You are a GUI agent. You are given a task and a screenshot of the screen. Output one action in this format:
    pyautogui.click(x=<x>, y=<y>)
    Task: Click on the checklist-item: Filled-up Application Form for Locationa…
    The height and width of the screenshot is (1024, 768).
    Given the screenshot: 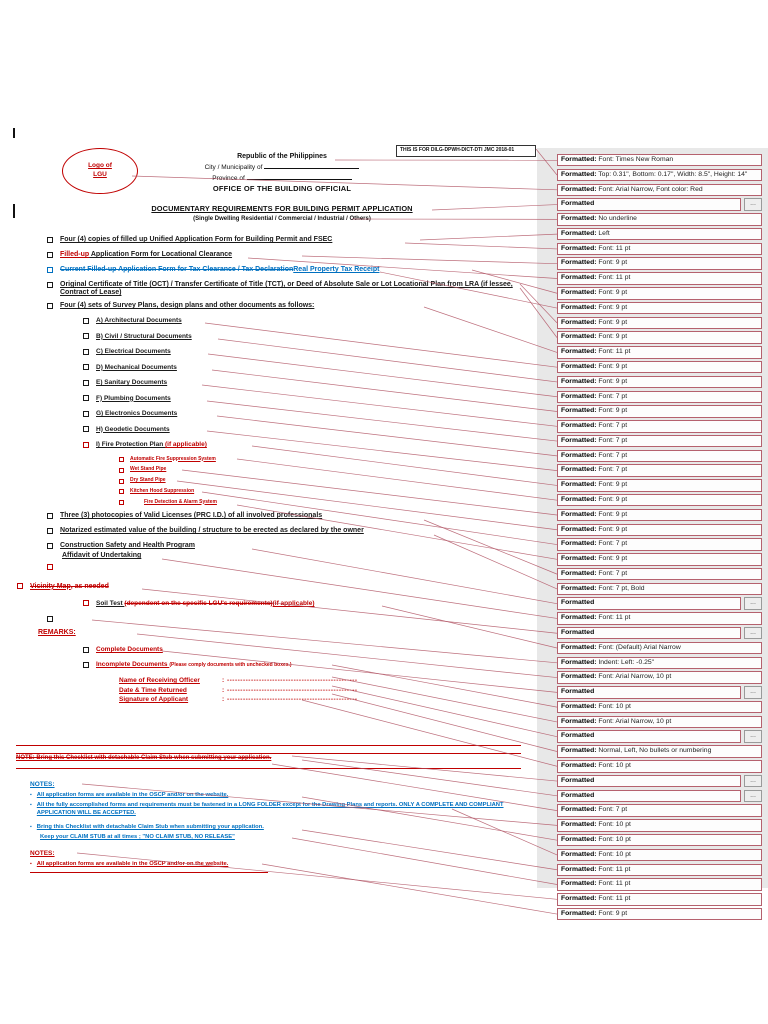 What is the action you would take?
    pyautogui.click(x=289, y=255)
    